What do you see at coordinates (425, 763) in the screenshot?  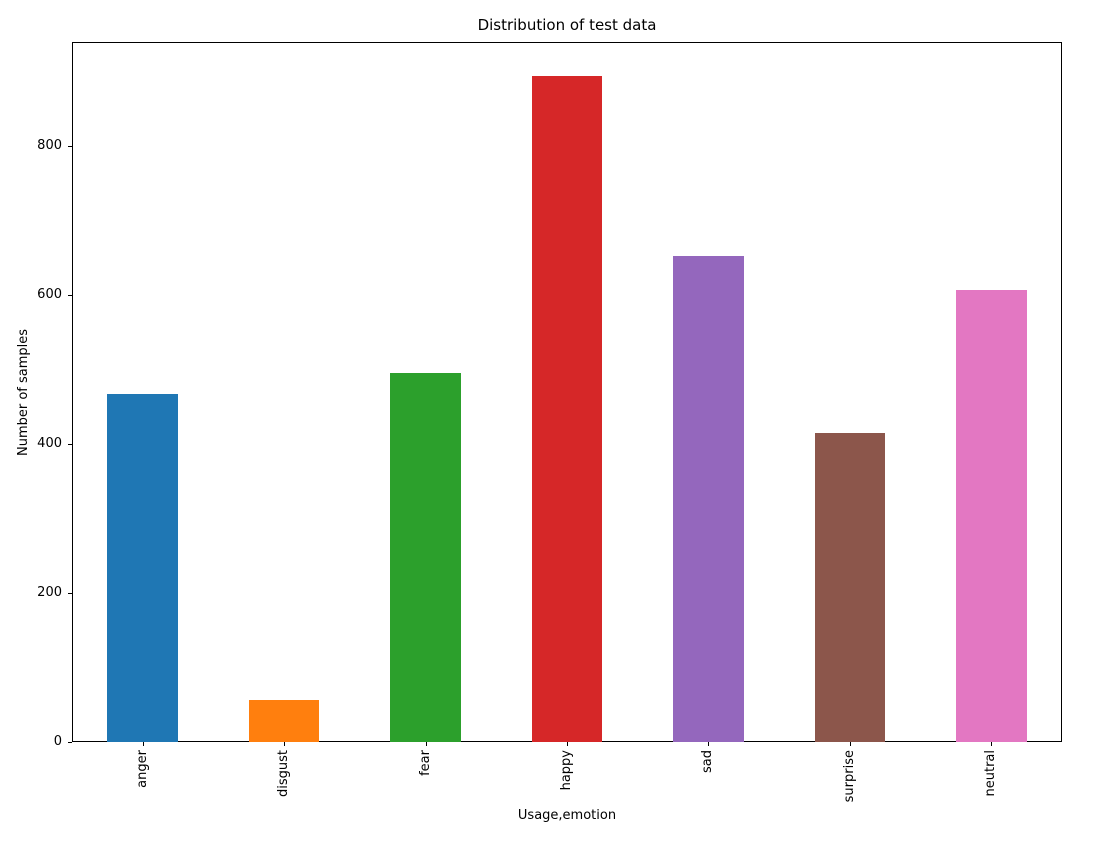 I see `x-tick-label: fear` at bounding box center [425, 763].